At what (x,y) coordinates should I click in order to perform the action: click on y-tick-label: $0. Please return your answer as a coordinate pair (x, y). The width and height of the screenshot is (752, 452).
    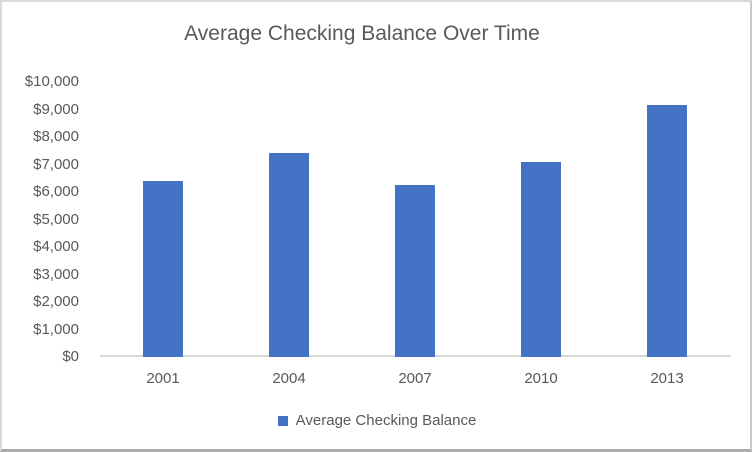
    Looking at the image, I should click on (70, 356).